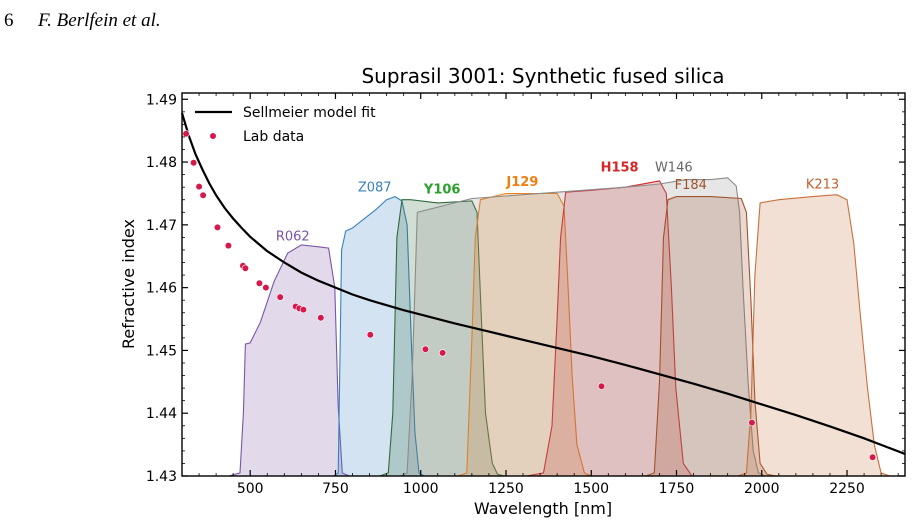 The width and height of the screenshot is (913, 525). What do you see at coordinates (442, 190) in the screenshot?
I see `filter-label-y106: Y106` at bounding box center [442, 190].